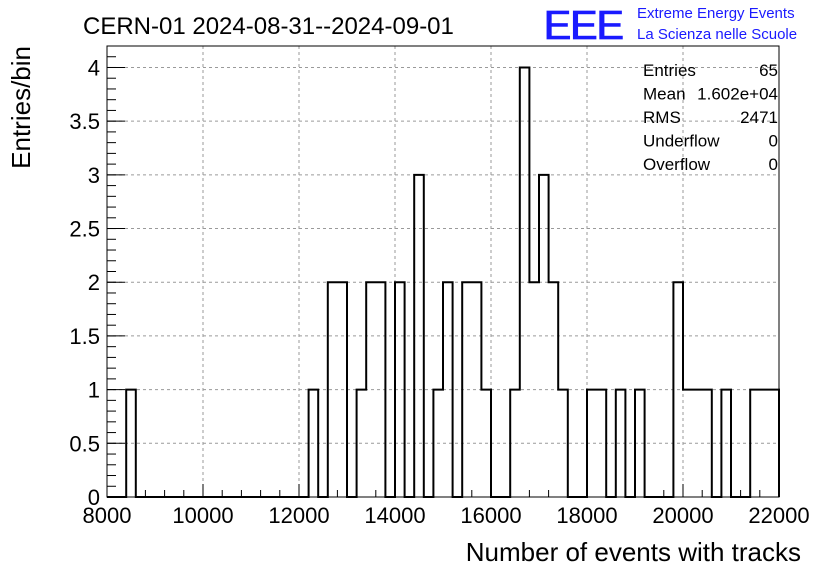  What do you see at coordinates (677, 164) in the screenshot?
I see `stats-label: Overflow` at bounding box center [677, 164].